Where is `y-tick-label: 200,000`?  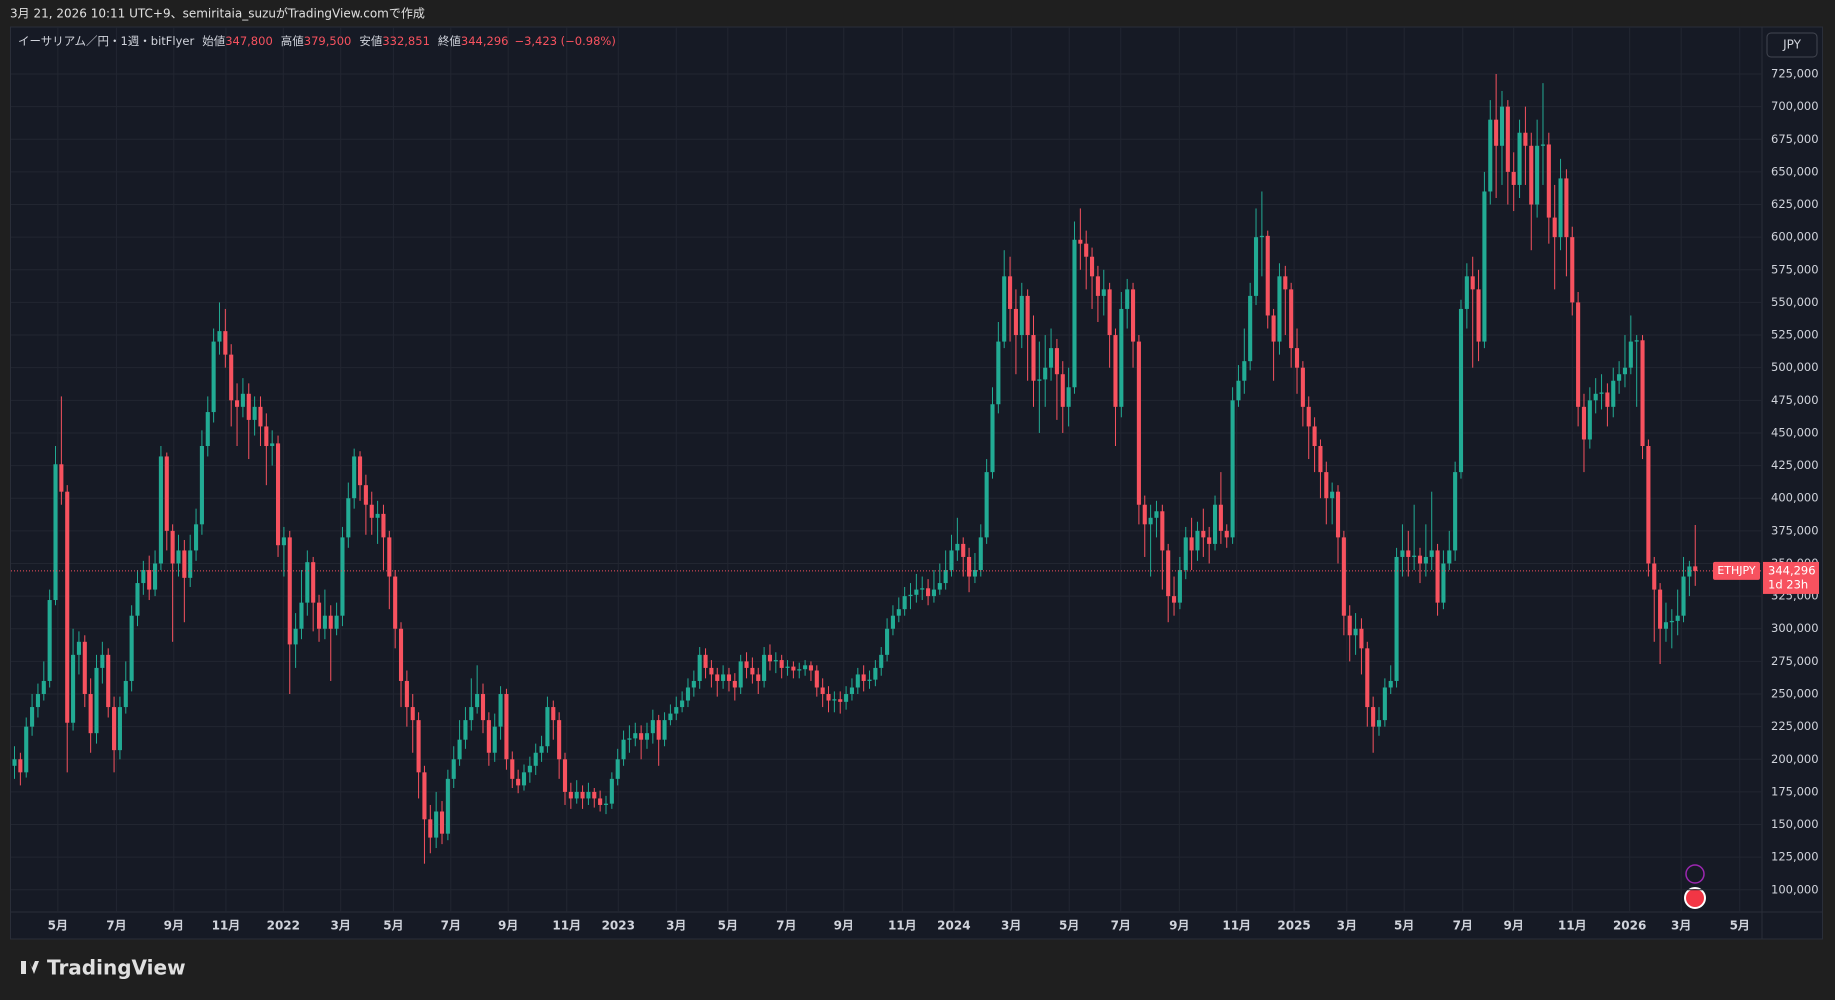
y-tick-label: 200,000 is located at coordinates (1795, 759).